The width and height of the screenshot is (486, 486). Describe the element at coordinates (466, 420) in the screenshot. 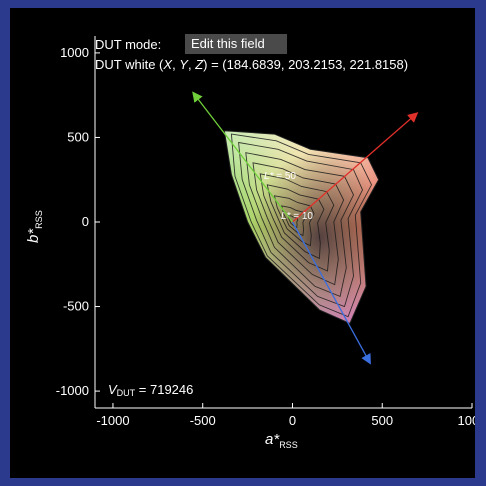

I see `x-tick-label-4: 1000` at that location.